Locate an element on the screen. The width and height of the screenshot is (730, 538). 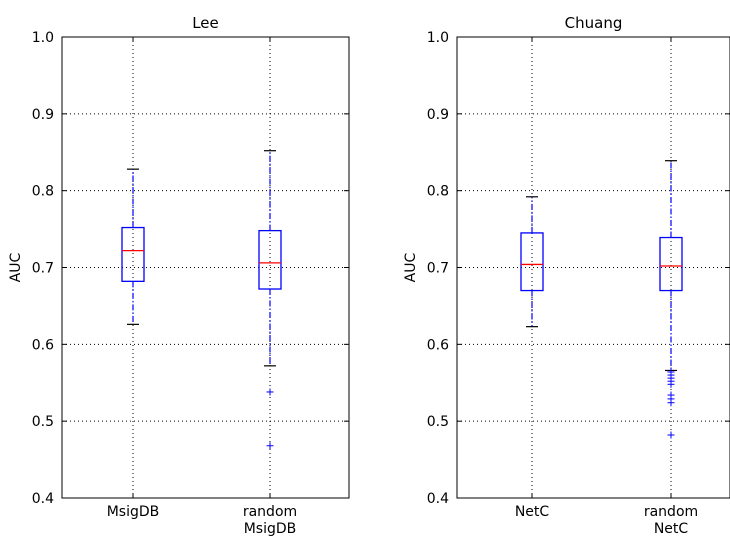
chart-title: Chuang is located at coordinates (594, 23).